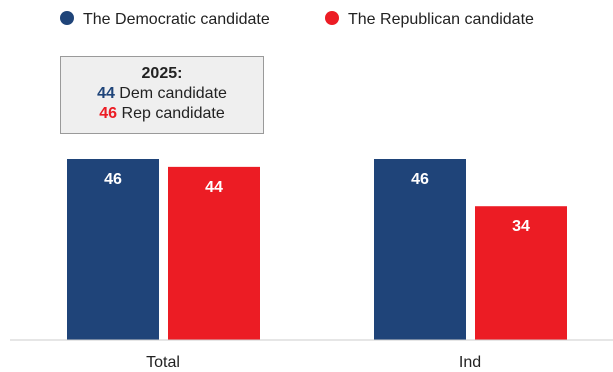 The image size is (613, 372). What do you see at coordinates (420, 249) in the screenshot?
I see `bar-dem-ind` at bounding box center [420, 249].